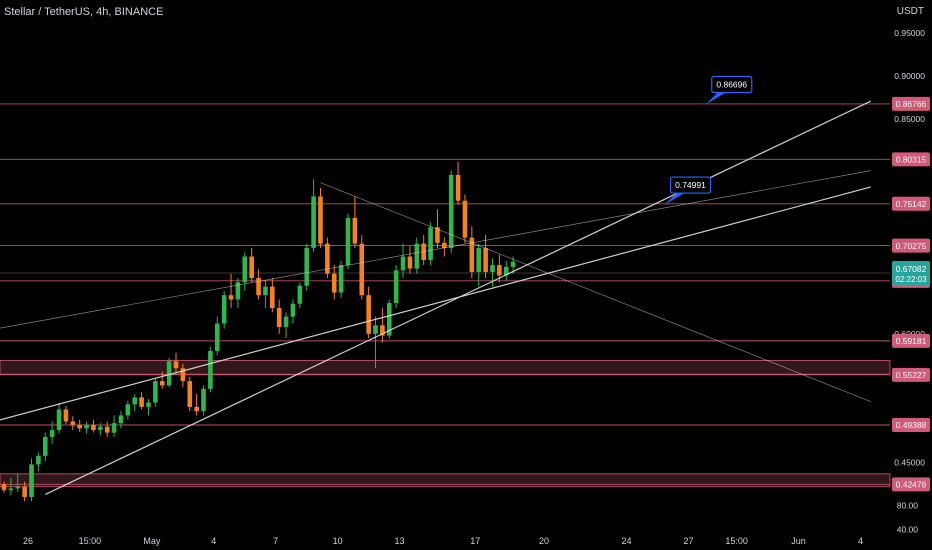 This screenshot has height=550, width=932. What do you see at coordinates (47, 12) in the screenshot?
I see `symbol-name: Stellar / TetherUS` at bounding box center [47, 12].